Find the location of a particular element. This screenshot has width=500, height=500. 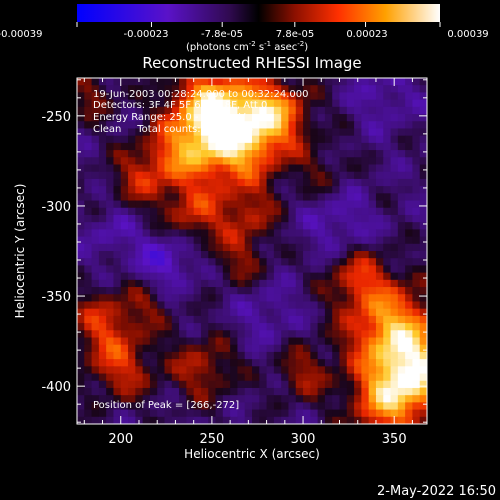

x-tick-label: 250 is located at coordinates (211, 439).